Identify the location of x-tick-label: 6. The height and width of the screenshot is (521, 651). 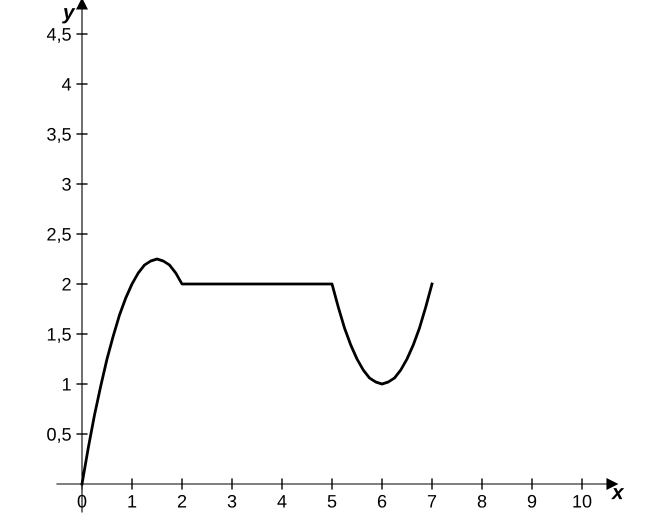
(382, 501).